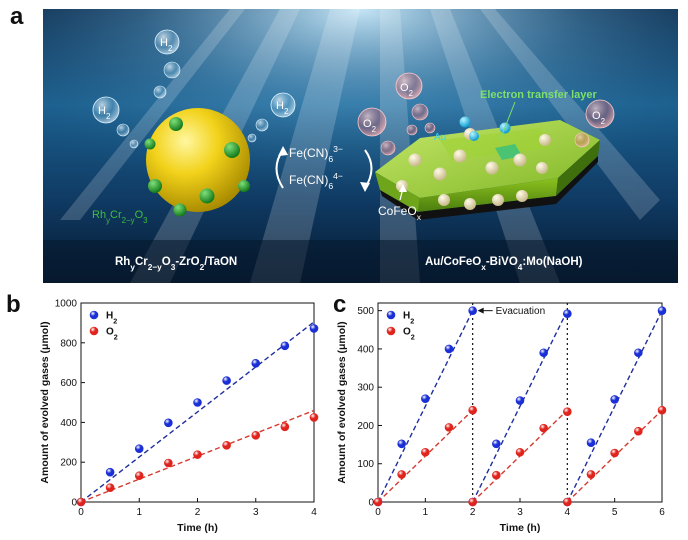 This screenshot has height=540, width=688. Describe the element at coordinates (662, 512) in the screenshot. I see `x-tick-label: 6` at that location.